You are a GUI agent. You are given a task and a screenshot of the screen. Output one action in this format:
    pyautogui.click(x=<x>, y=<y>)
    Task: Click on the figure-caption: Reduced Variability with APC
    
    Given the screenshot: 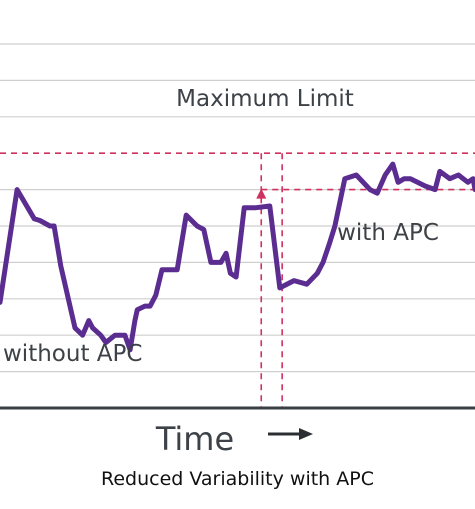 What is the action you would take?
    pyautogui.click(x=237, y=479)
    